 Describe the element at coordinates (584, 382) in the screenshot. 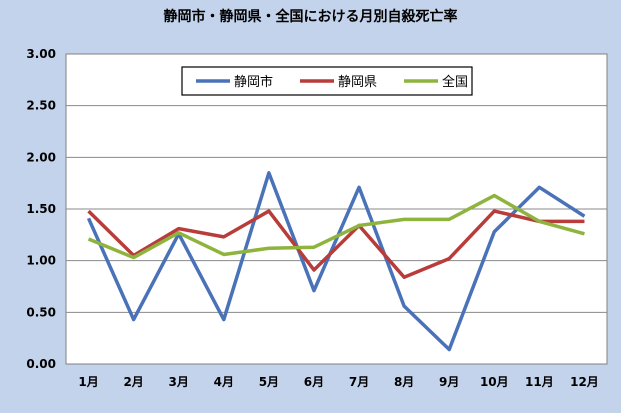

I see `x-tick-label: 12月` at that location.